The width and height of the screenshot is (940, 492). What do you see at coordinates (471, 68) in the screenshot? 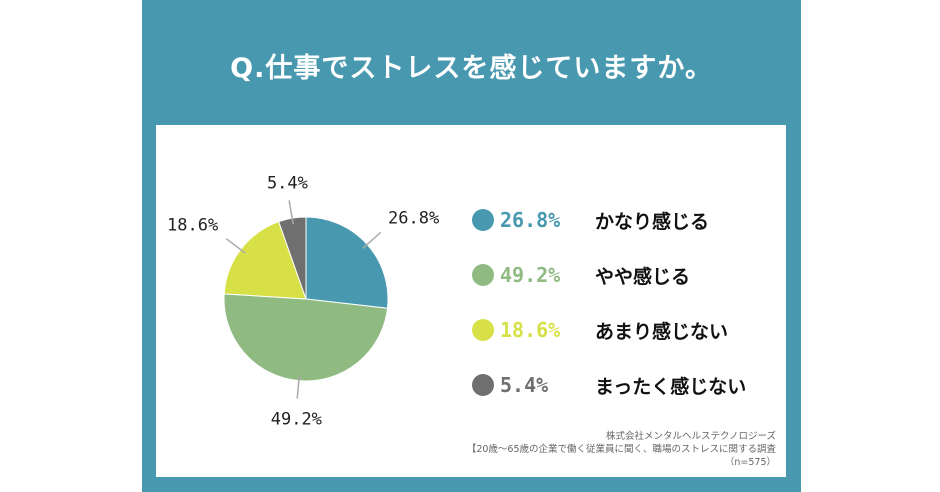
I see `chart-title: Q.仕事でストレスを感じていますか。` at bounding box center [471, 68].